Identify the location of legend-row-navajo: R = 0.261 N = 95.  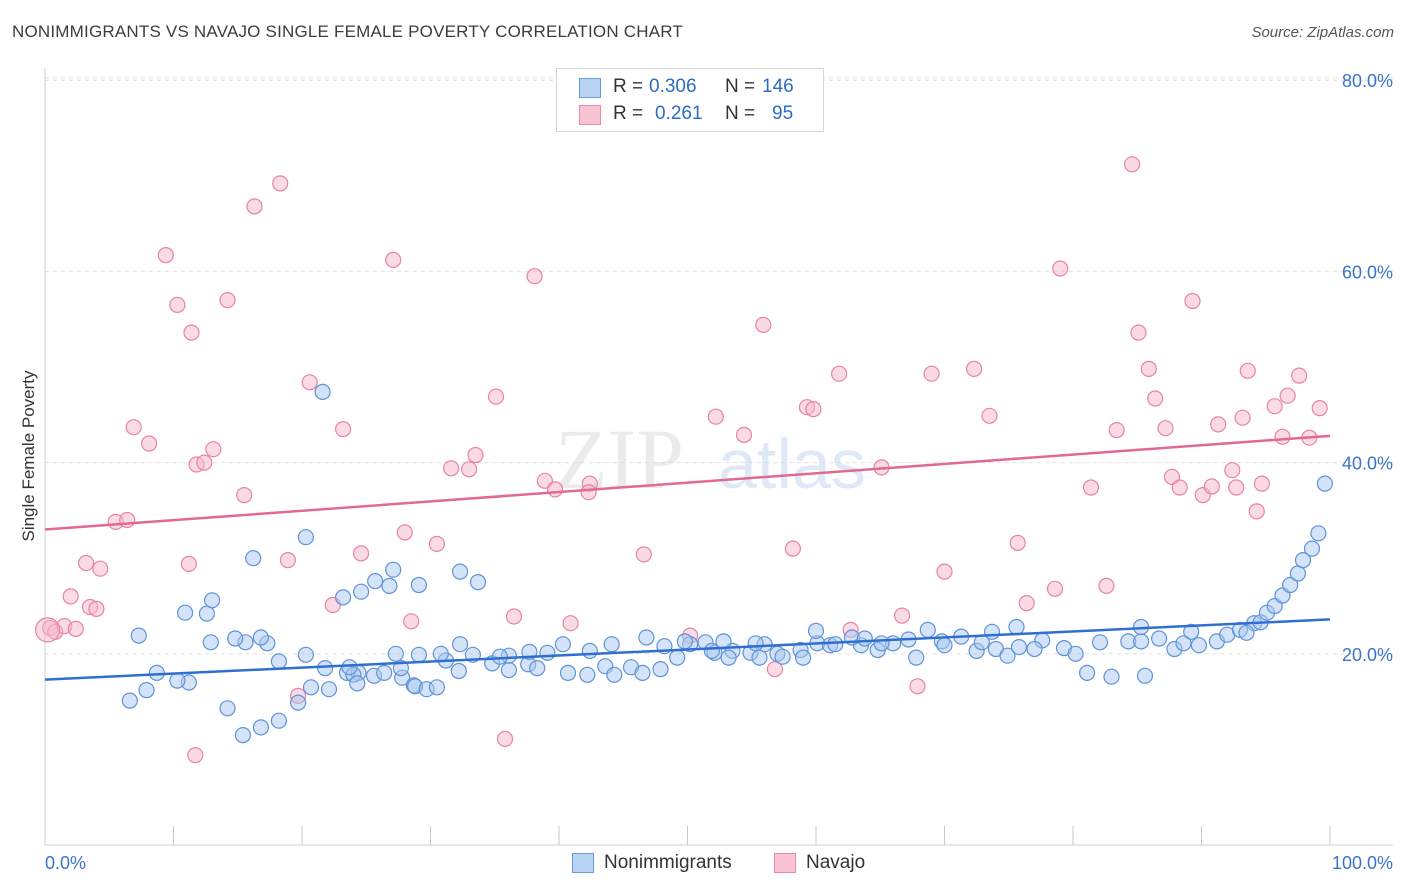
(690, 114).